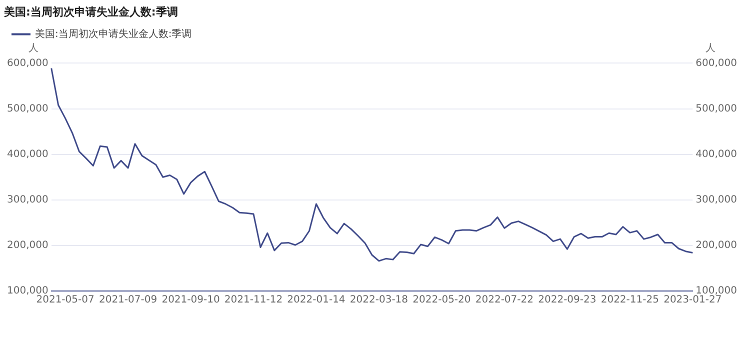 The height and width of the screenshot is (339, 750). Describe the element at coordinates (33, 48) in the screenshot. I see `y-axis-title: 人` at that location.